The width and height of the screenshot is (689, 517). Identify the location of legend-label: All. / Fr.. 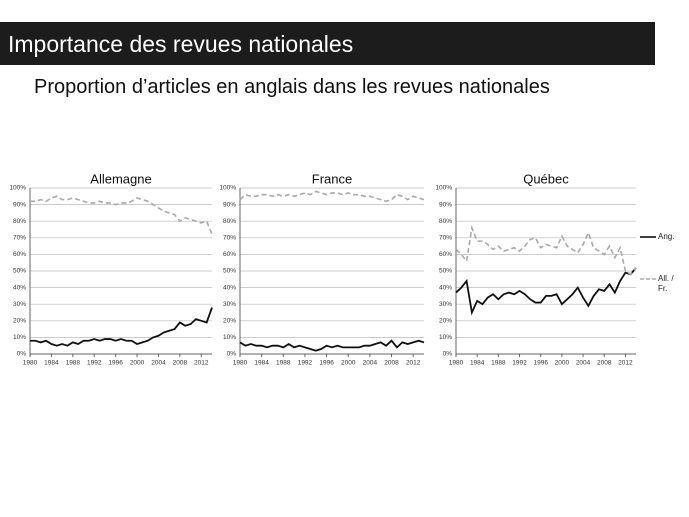
(666, 283).